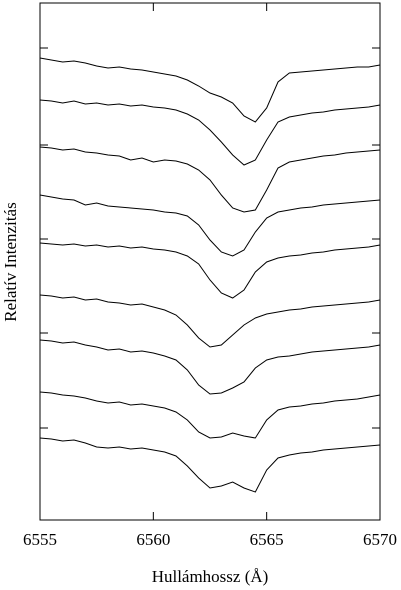  Describe the element at coordinates (380, 539) in the screenshot. I see `x-tick-label: 6570` at that location.